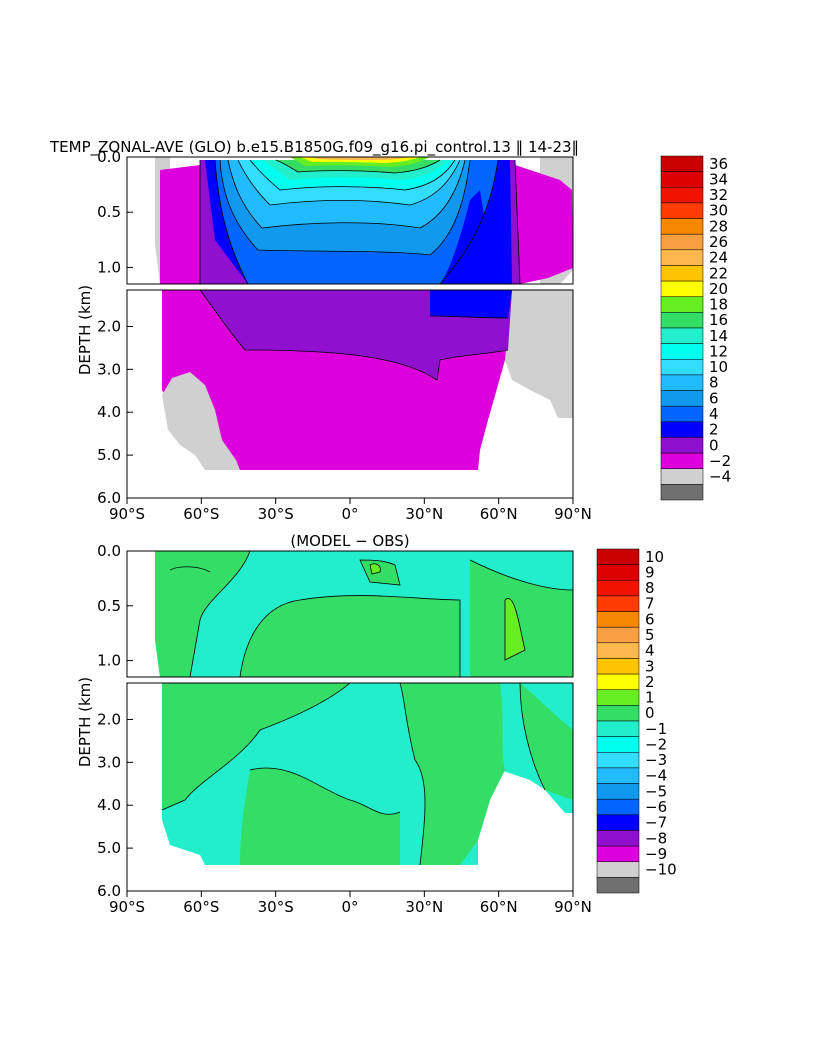  I want to click on y-tick-label: 2.0, so click(109, 719).